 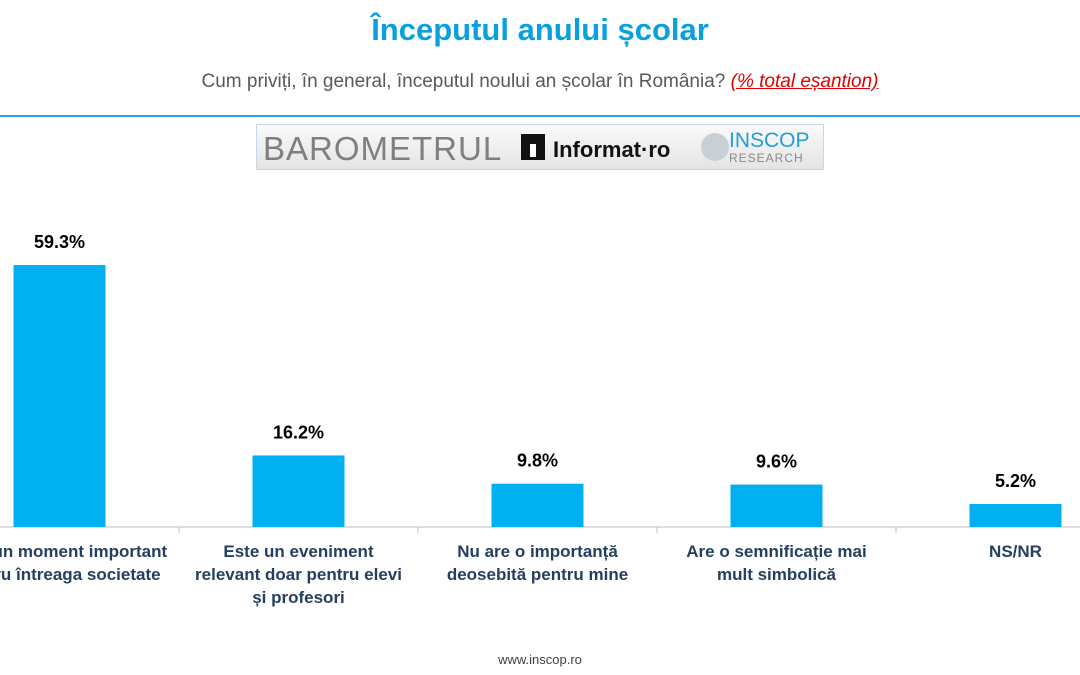 I want to click on data-label: 59.3%, so click(x=59, y=242).